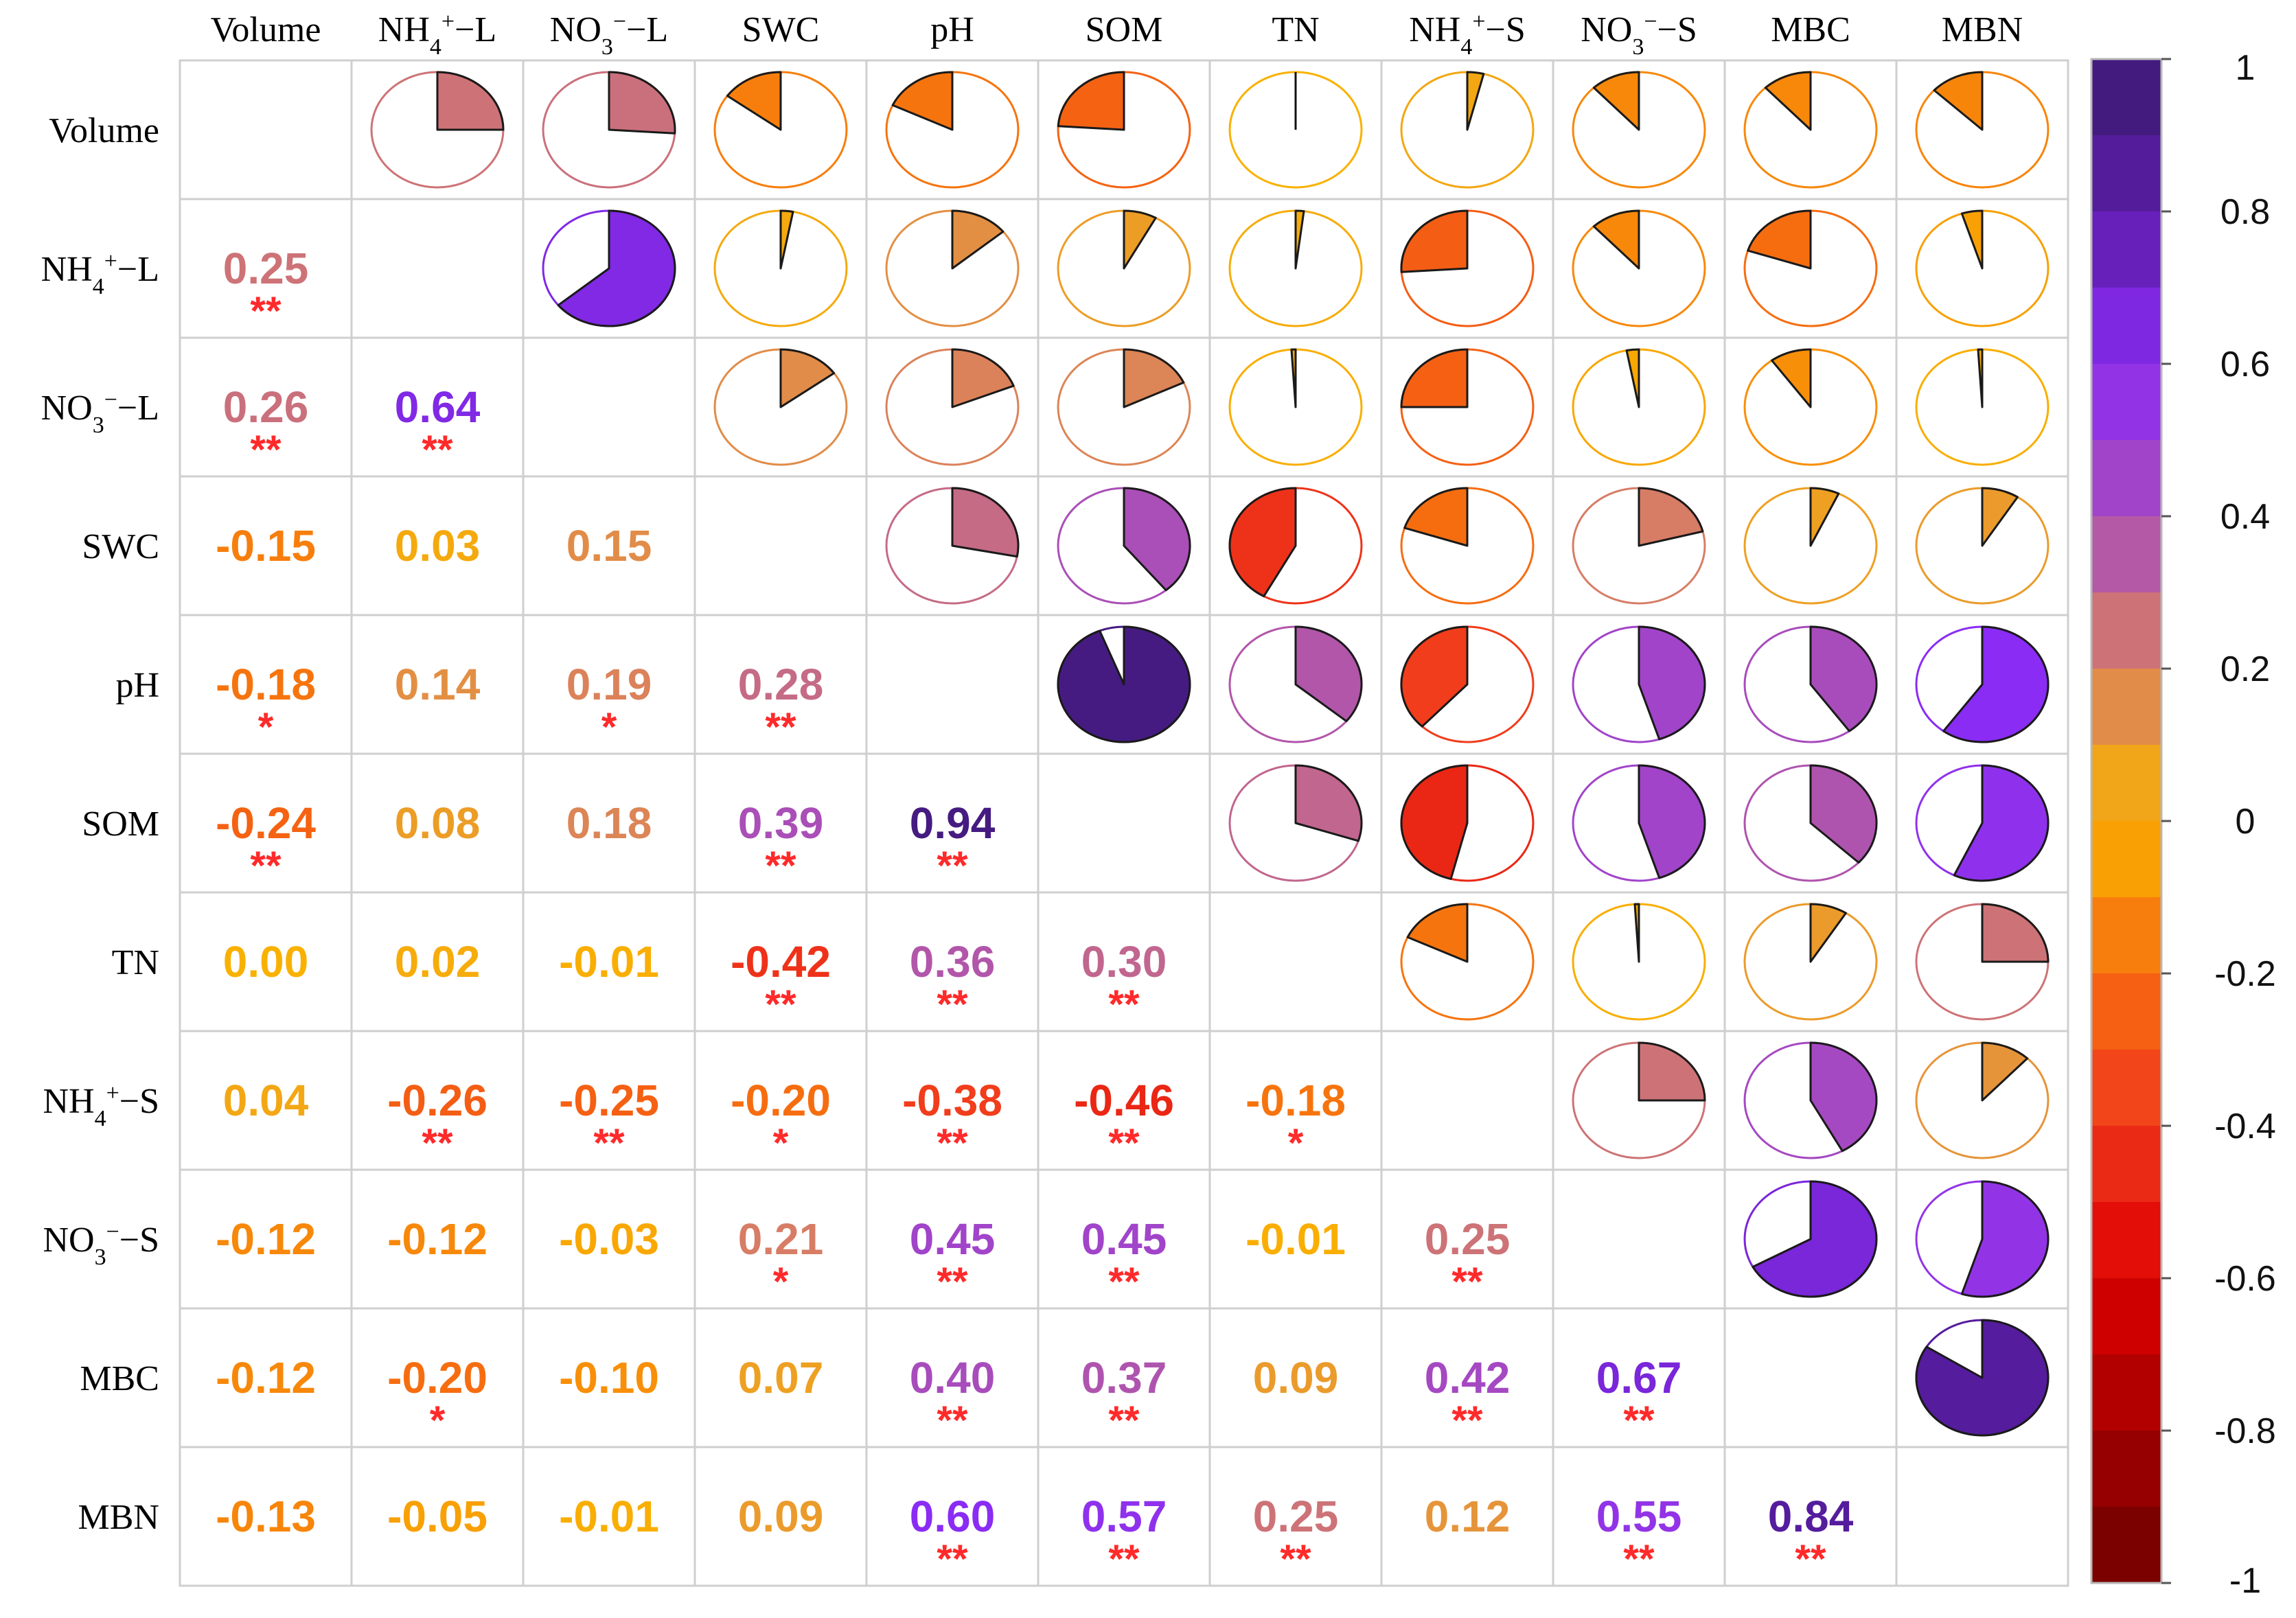  What do you see at coordinates (1124, 1378) in the screenshot?
I see `correlation-value: 0.37` at bounding box center [1124, 1378].